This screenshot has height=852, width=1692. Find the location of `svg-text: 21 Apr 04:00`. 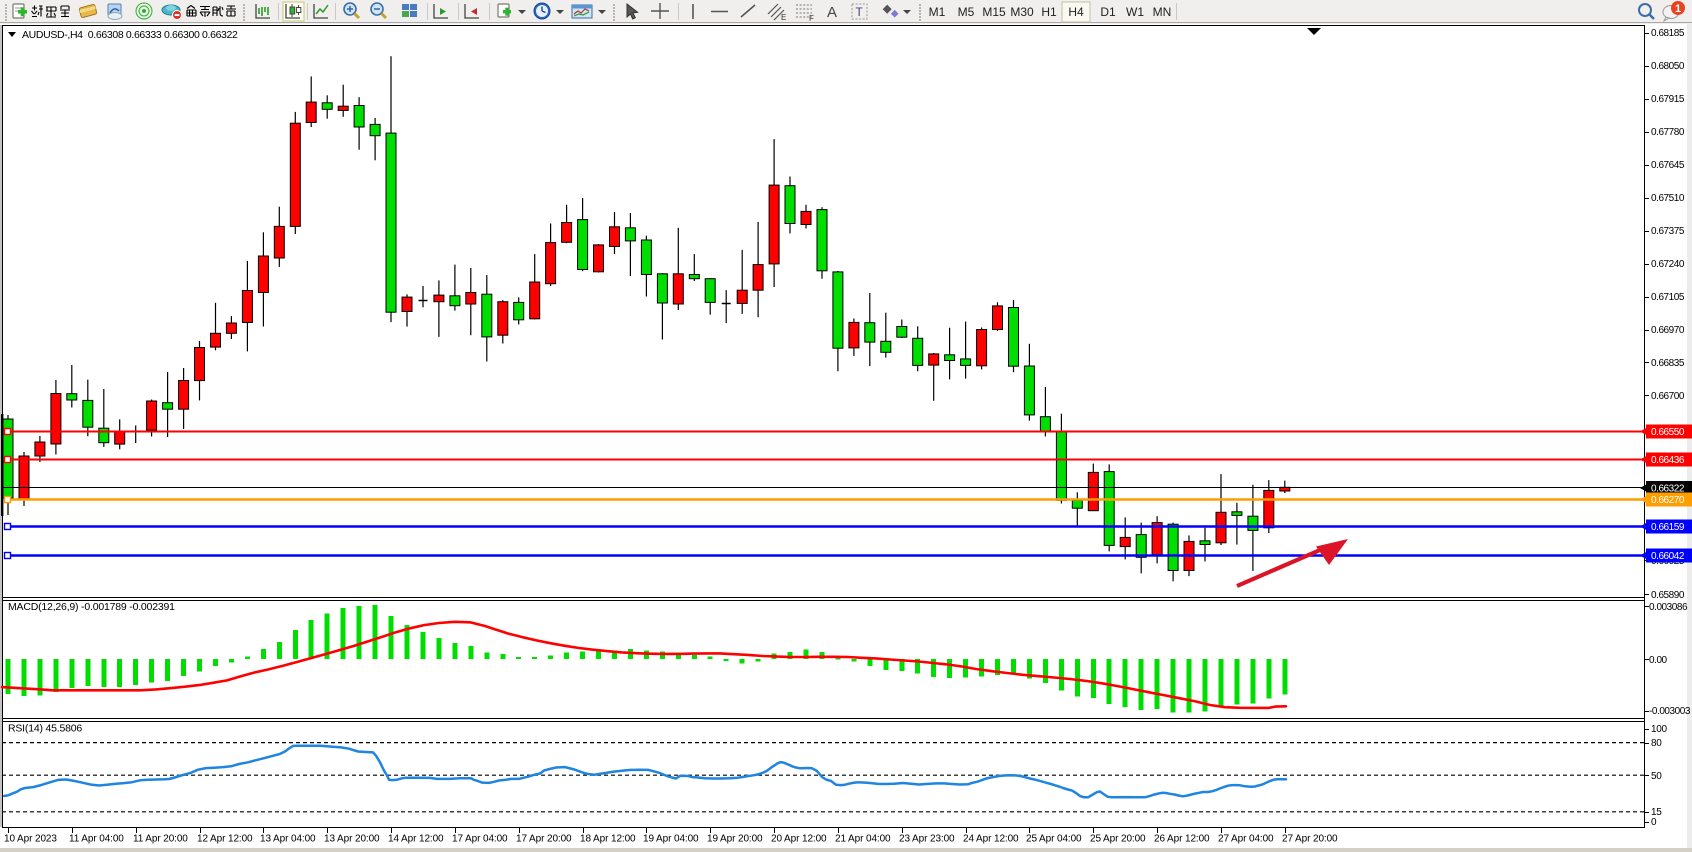

svg-text: 21 Apr 04:00 is located at coordinates (863, 839).